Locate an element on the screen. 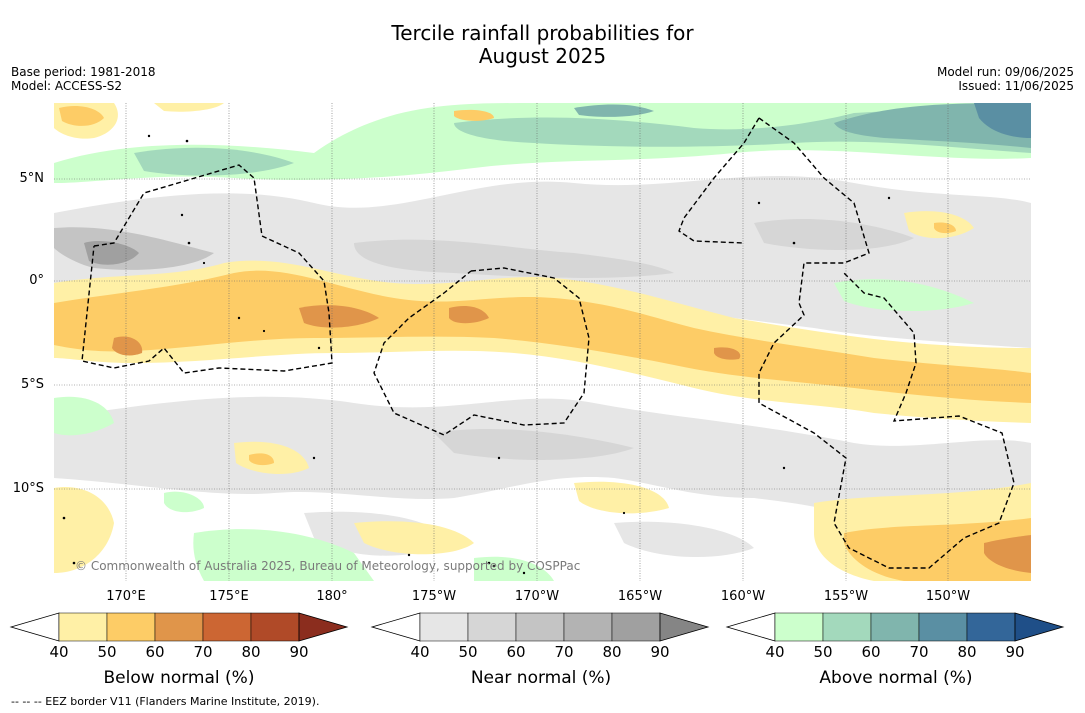 This screenshot has height=713, width=1085. lon-label-180: 180° is located at coordinates (332, 596).